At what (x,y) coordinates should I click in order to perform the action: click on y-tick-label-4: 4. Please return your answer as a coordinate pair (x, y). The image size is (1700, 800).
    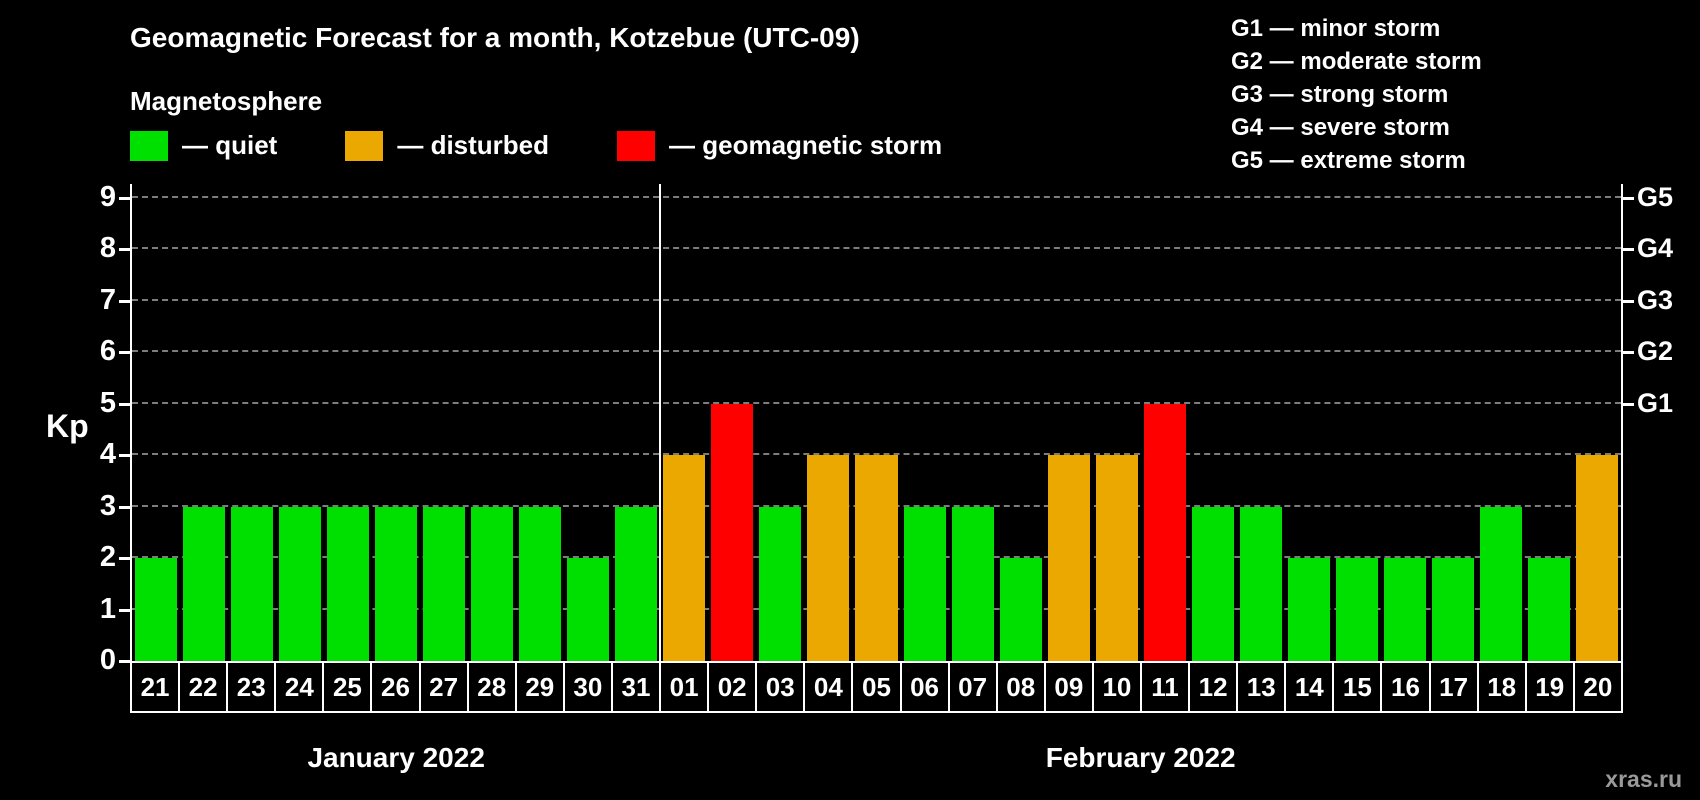
    Looking at the image, I should click on (107, 454).